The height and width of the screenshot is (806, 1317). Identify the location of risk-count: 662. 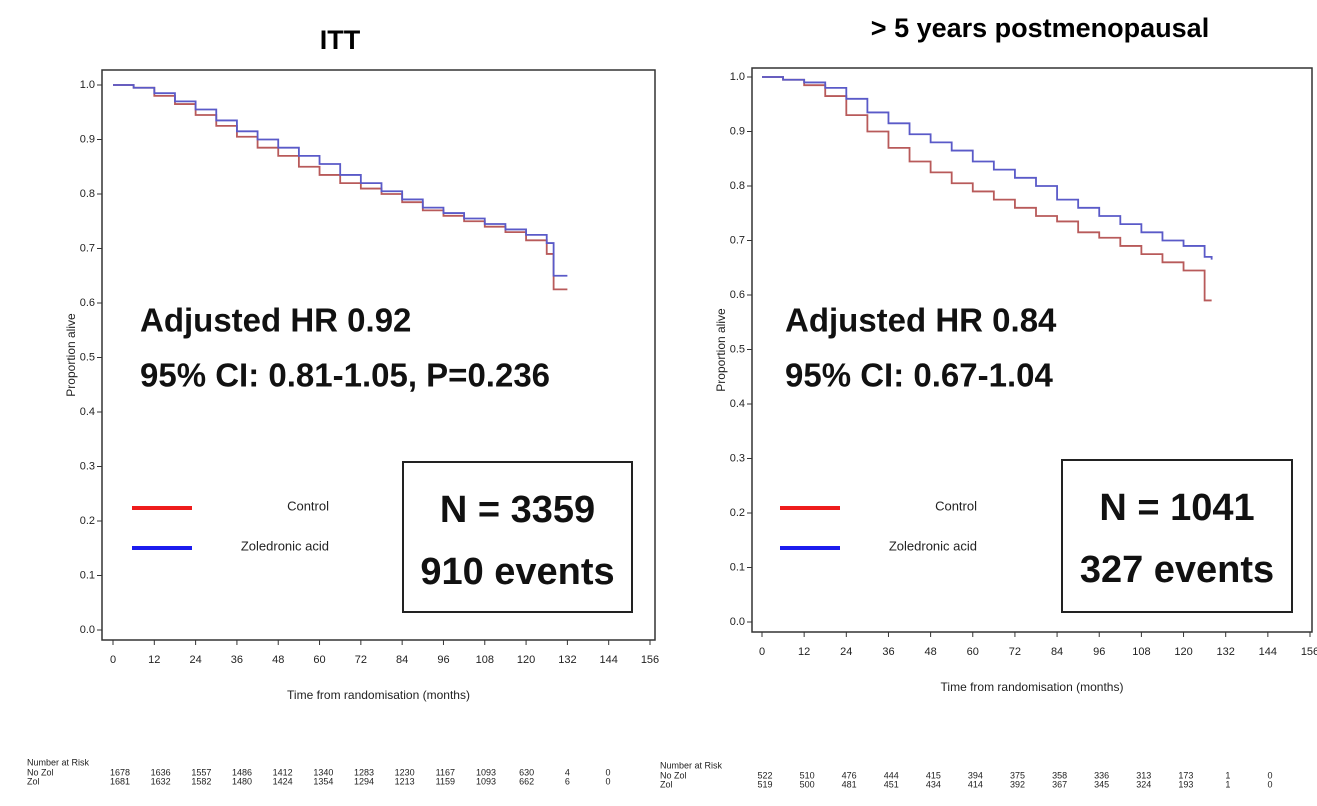
(526, 781).